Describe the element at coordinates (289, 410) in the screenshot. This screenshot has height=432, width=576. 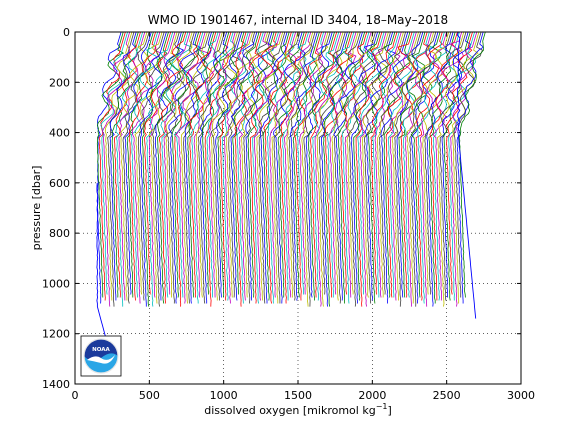
I see `x-axis-label-text: dissolved oxygen [mikromol kg` at that location.